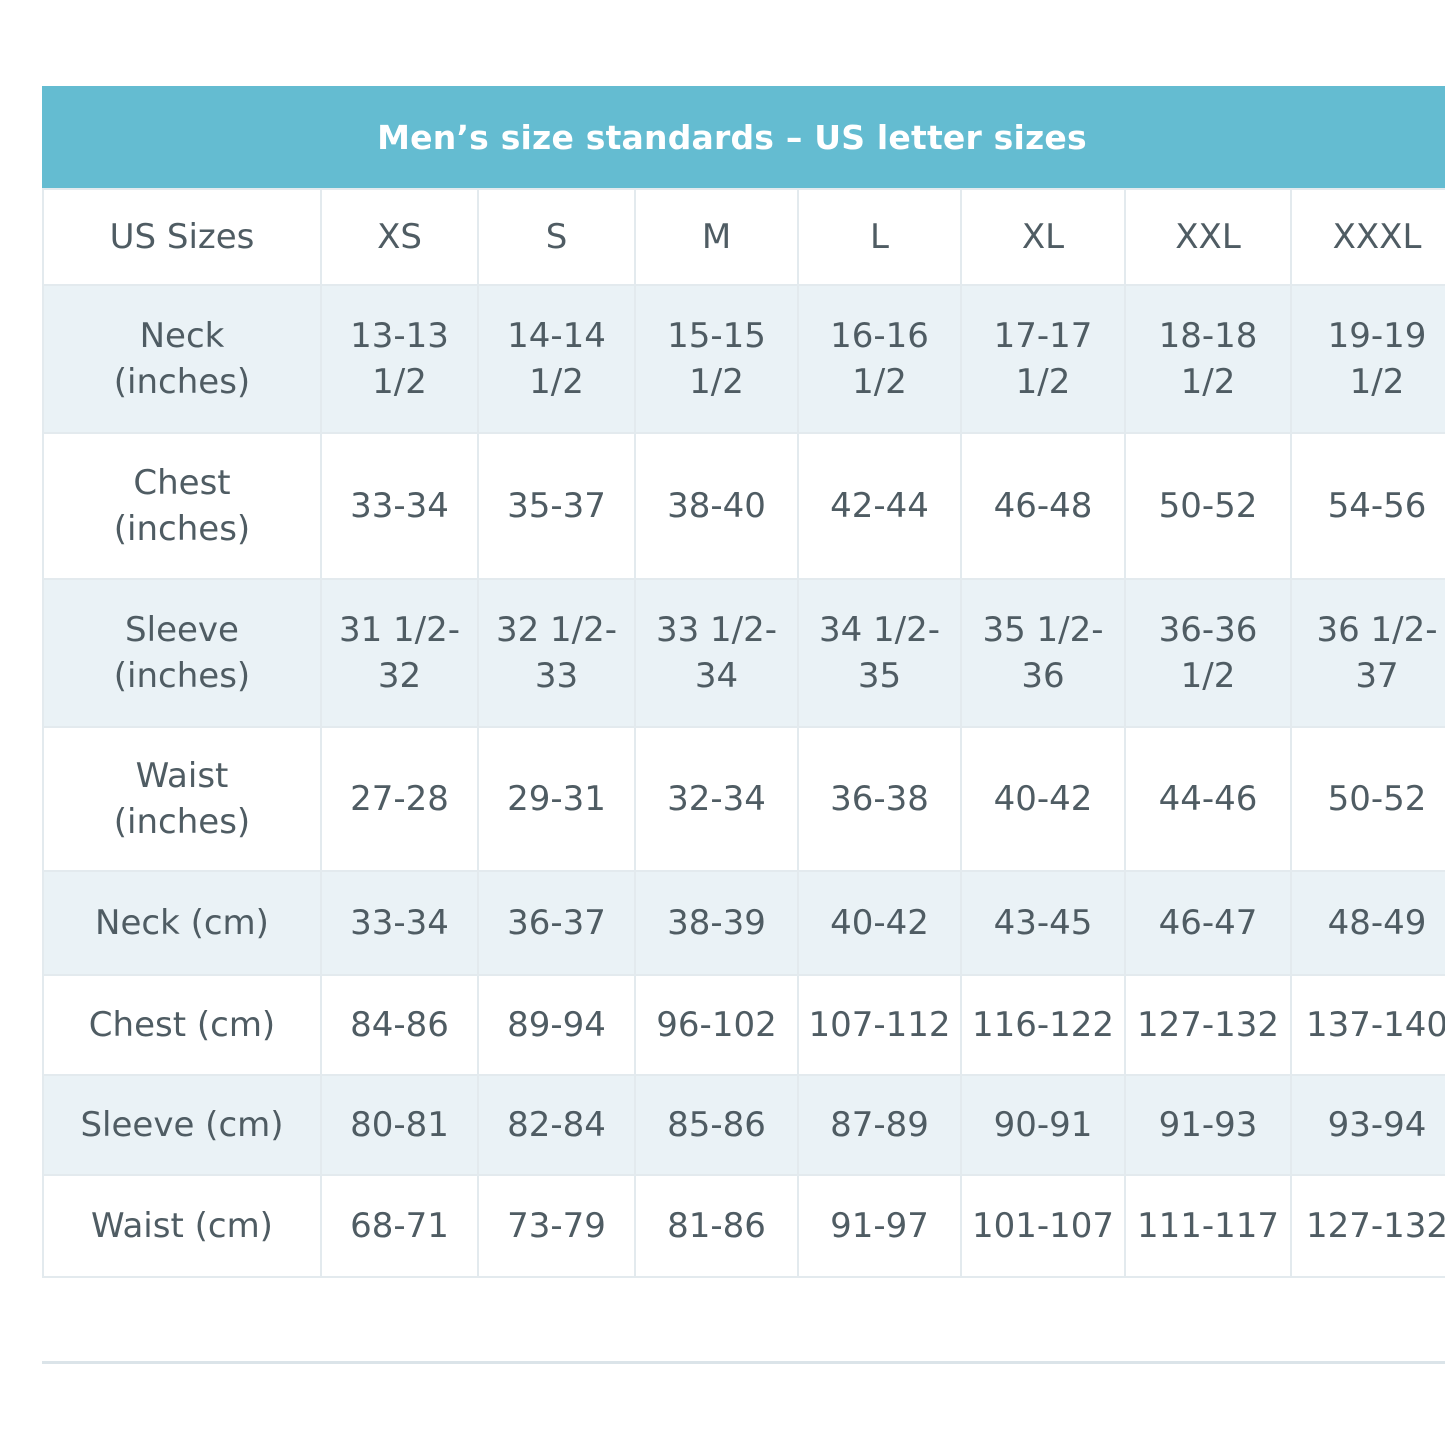 This screenshot has height=1445, width=1445. I want to click on row-label-cell: Chest (inches), so click(182, 506).